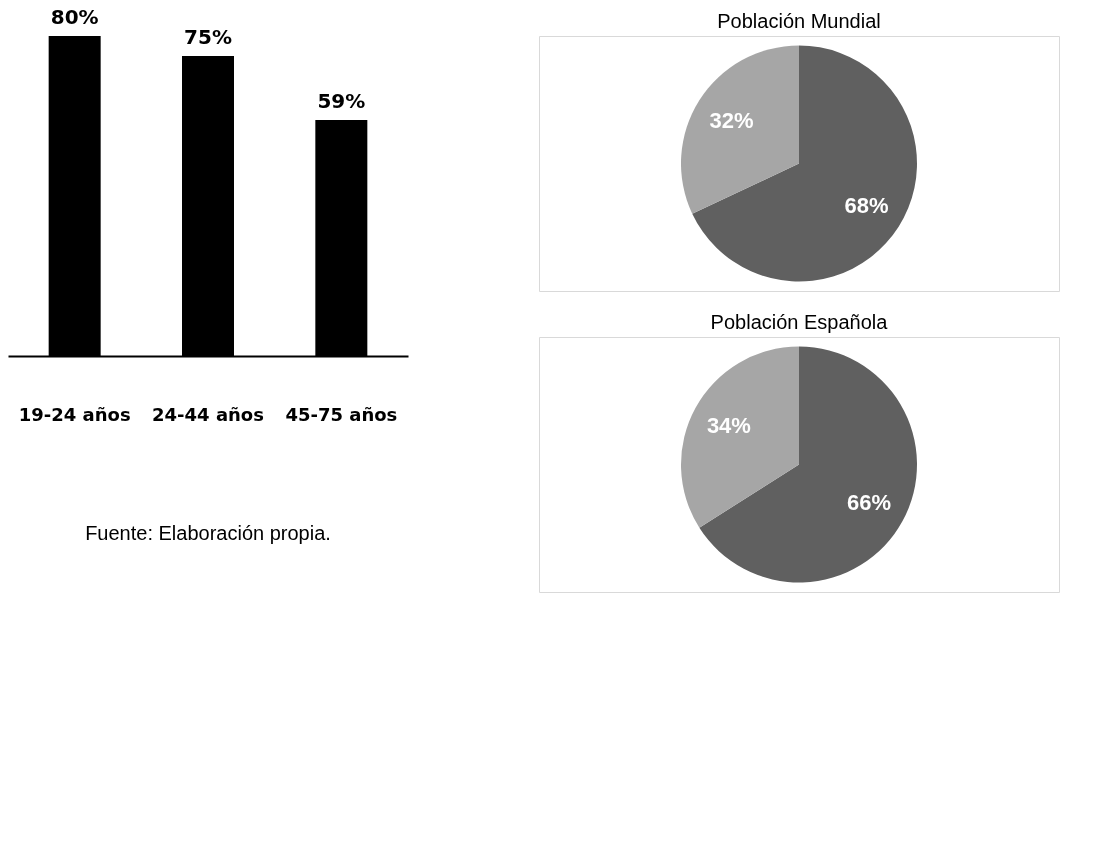 This screenshot has width=1111, height=846. I want to click on data-label: 32%, so click(731, 120).